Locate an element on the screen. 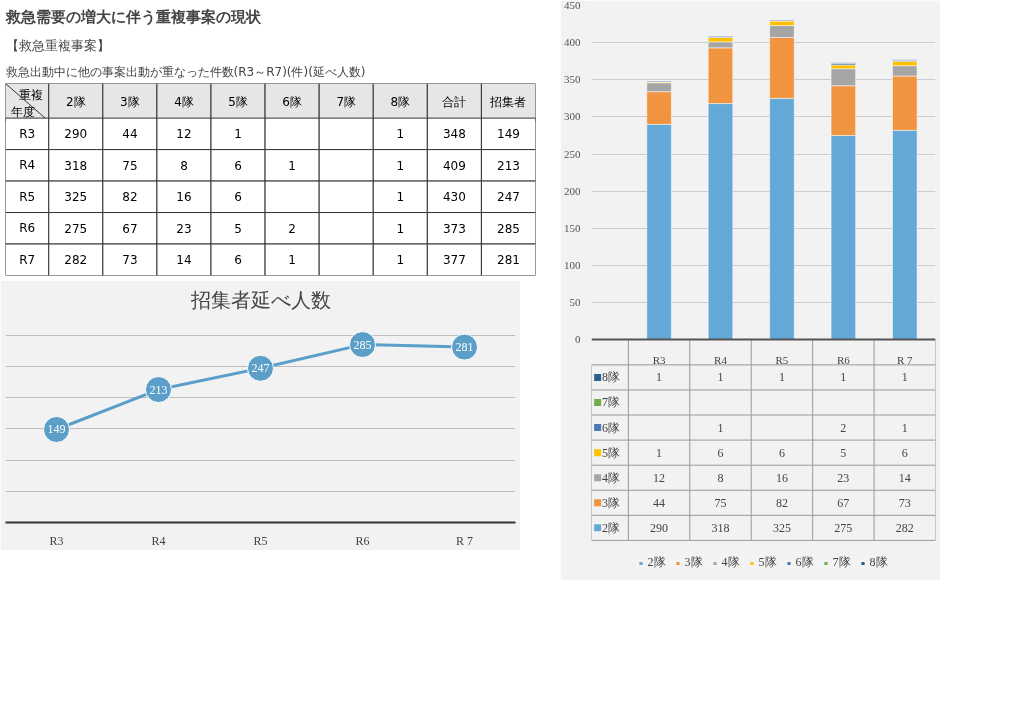 The height and width of the screenshot is (725, 1024). text: 8隊 is located at coordinates (878, 562).